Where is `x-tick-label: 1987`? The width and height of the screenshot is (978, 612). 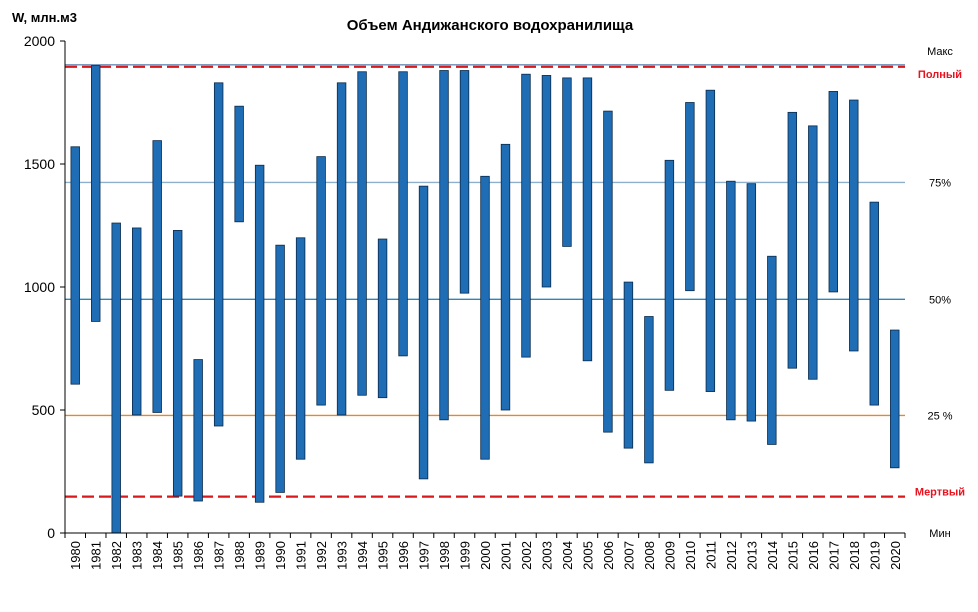 x-tick-label: 1987 is located at coordinates (219, 555).